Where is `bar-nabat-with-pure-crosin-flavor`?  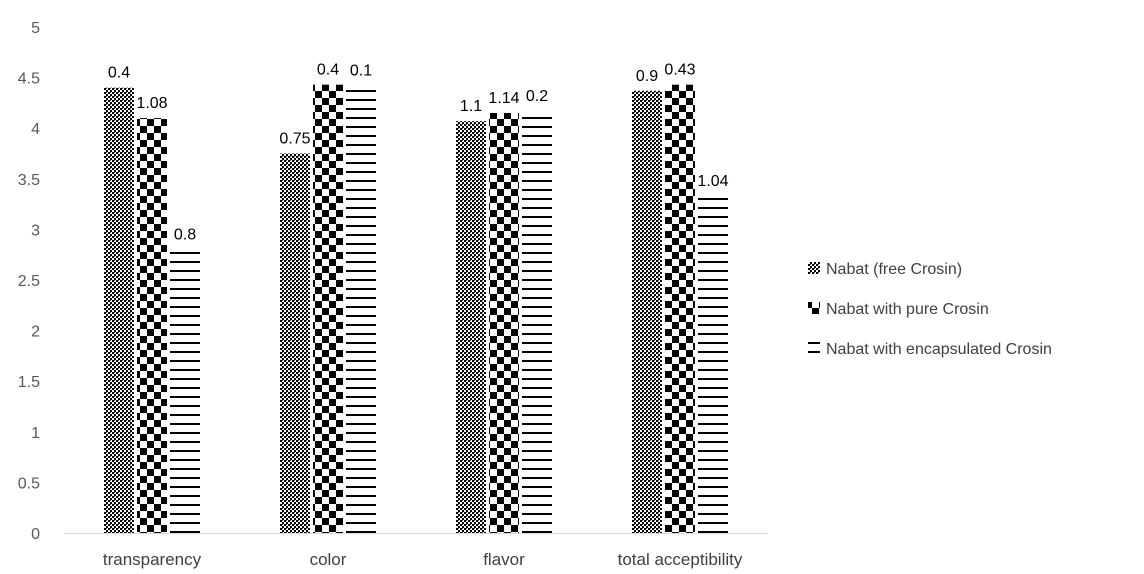
bar-nabat-with-pure-crosin-flavor is located at coordinates (504, 323).